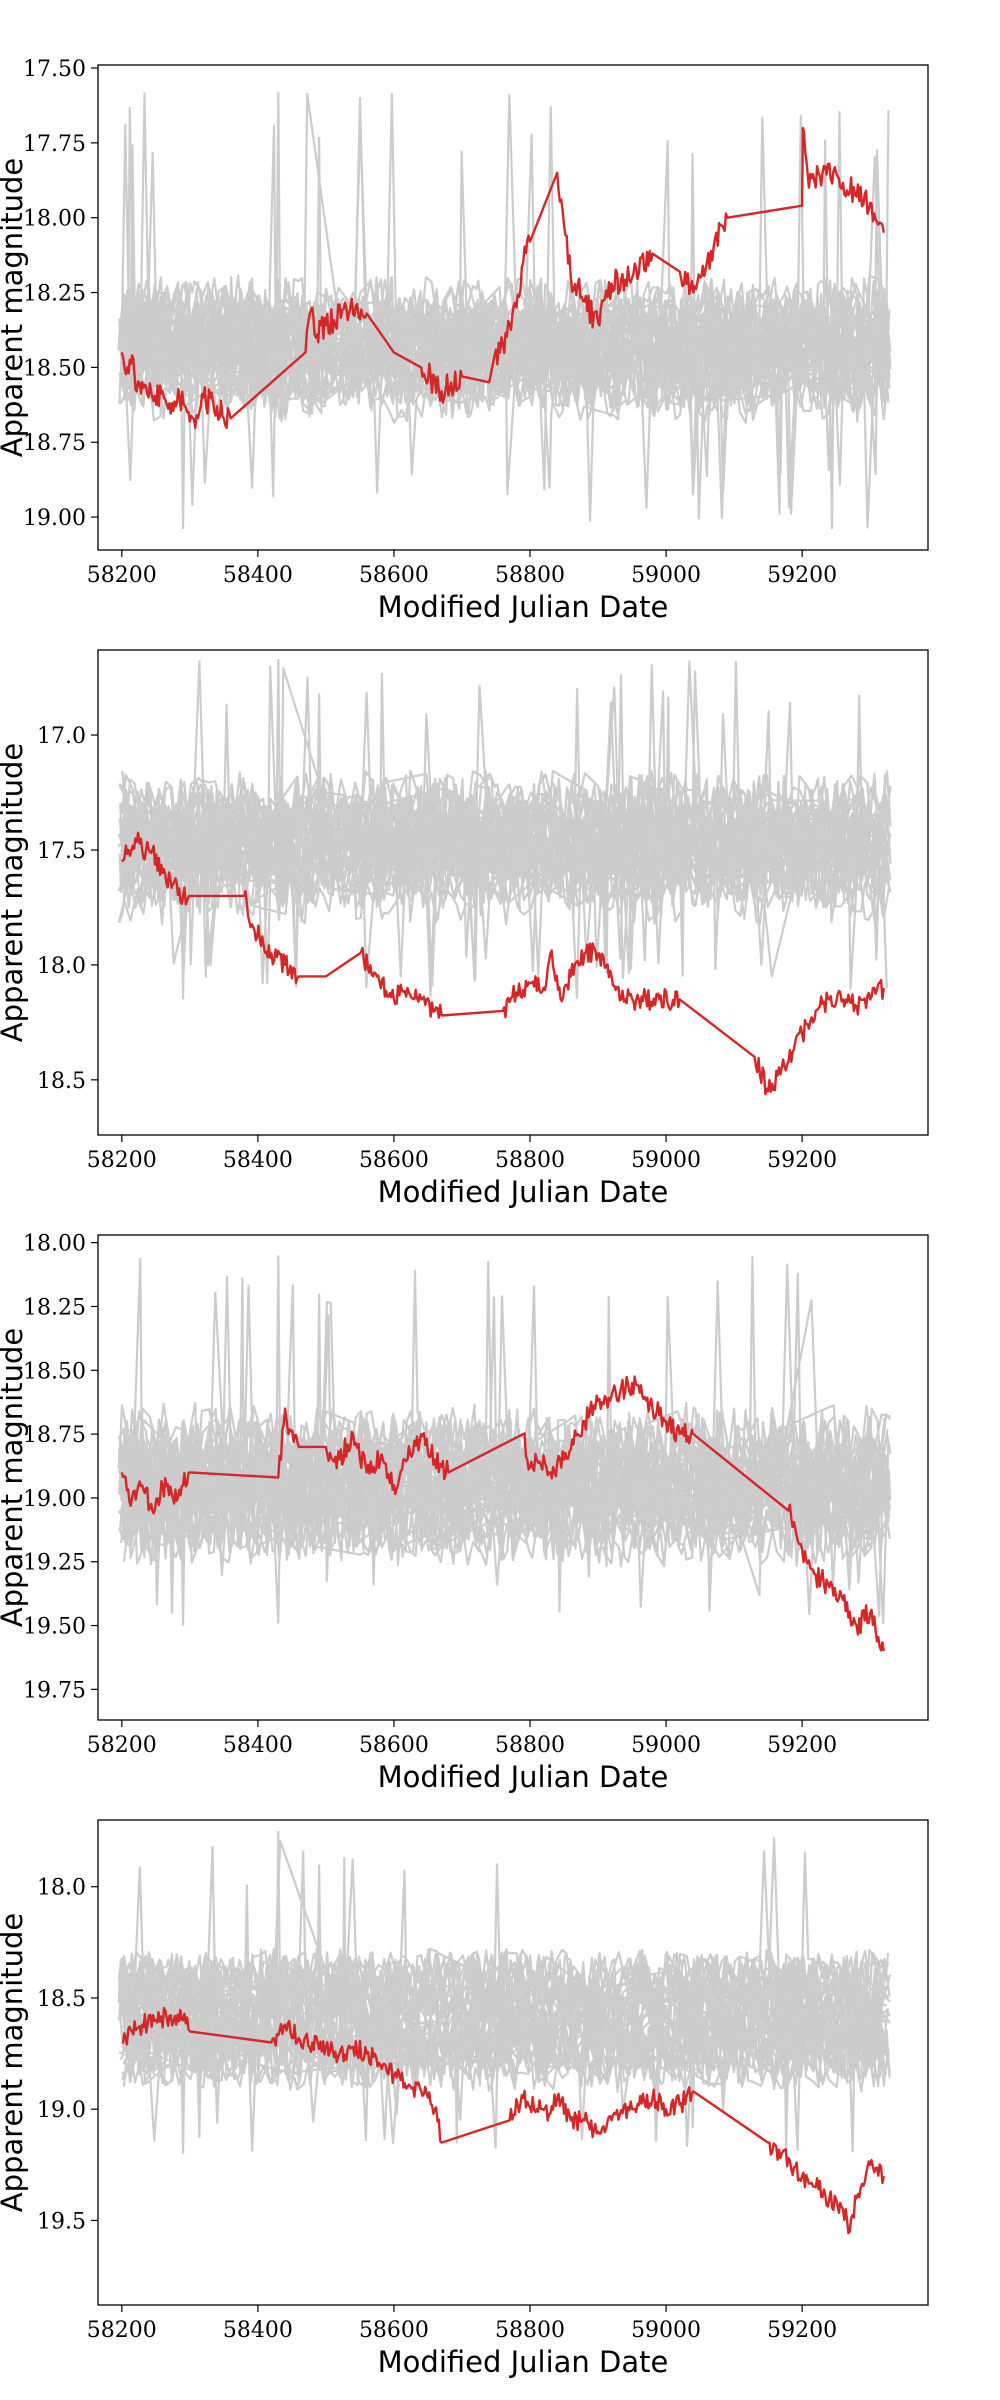  What do you see at coordinates (54, 1690) in the screenshot?
I see `y-tick-label: 19.75` at bounding box center [54, 1690].